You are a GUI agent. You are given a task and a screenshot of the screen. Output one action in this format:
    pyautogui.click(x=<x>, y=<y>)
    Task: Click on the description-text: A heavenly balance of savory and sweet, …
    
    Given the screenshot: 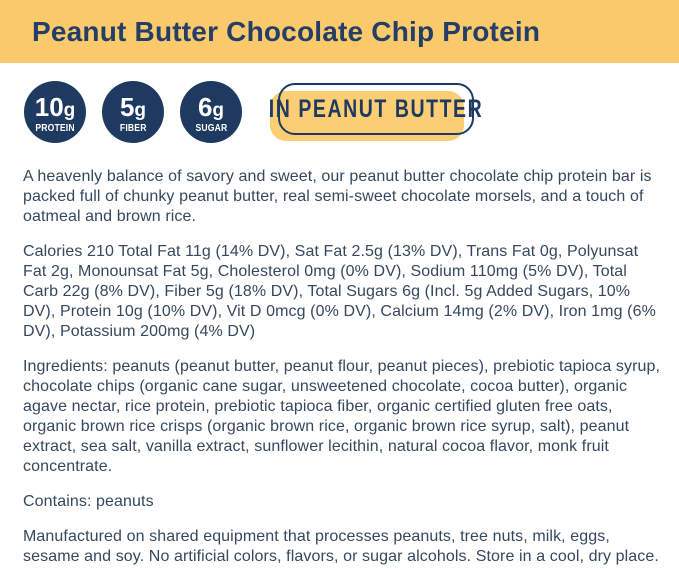 What is the action you would take?
    pyautogui.click(x=337, y=196)
    